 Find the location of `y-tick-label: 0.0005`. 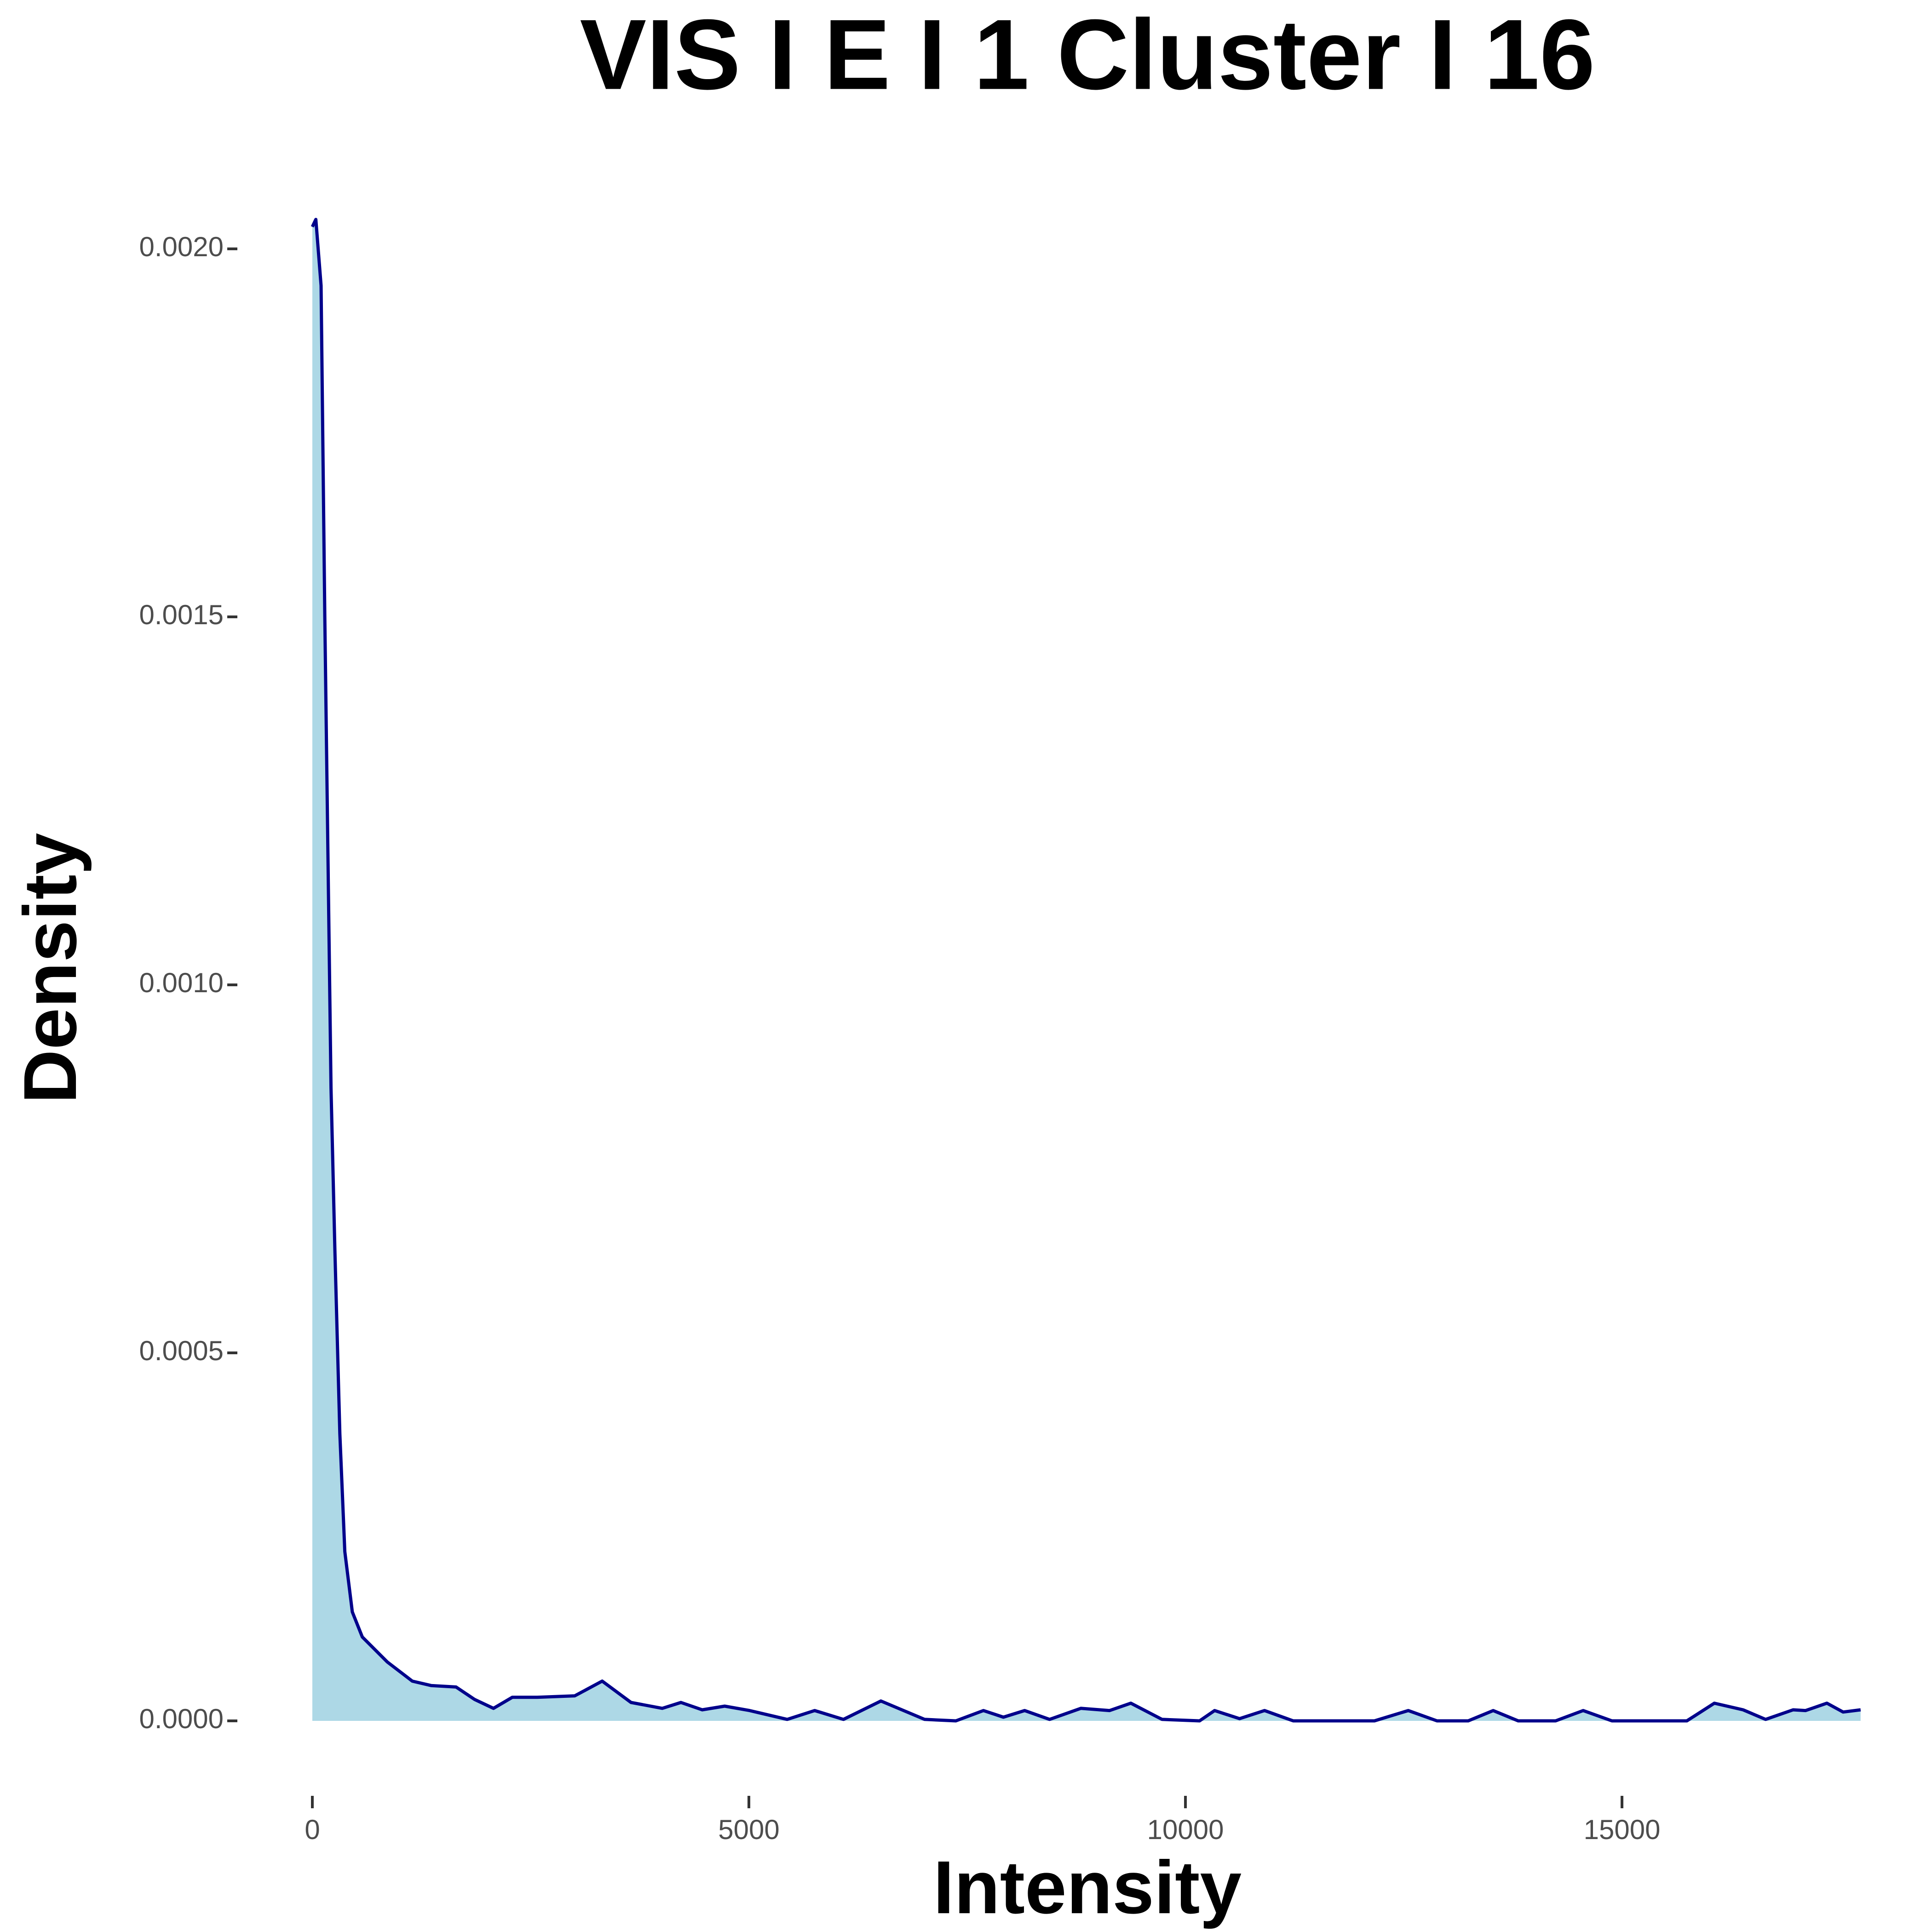

y-tick-label: 0.0005 is located at coordinates (181, 1350).